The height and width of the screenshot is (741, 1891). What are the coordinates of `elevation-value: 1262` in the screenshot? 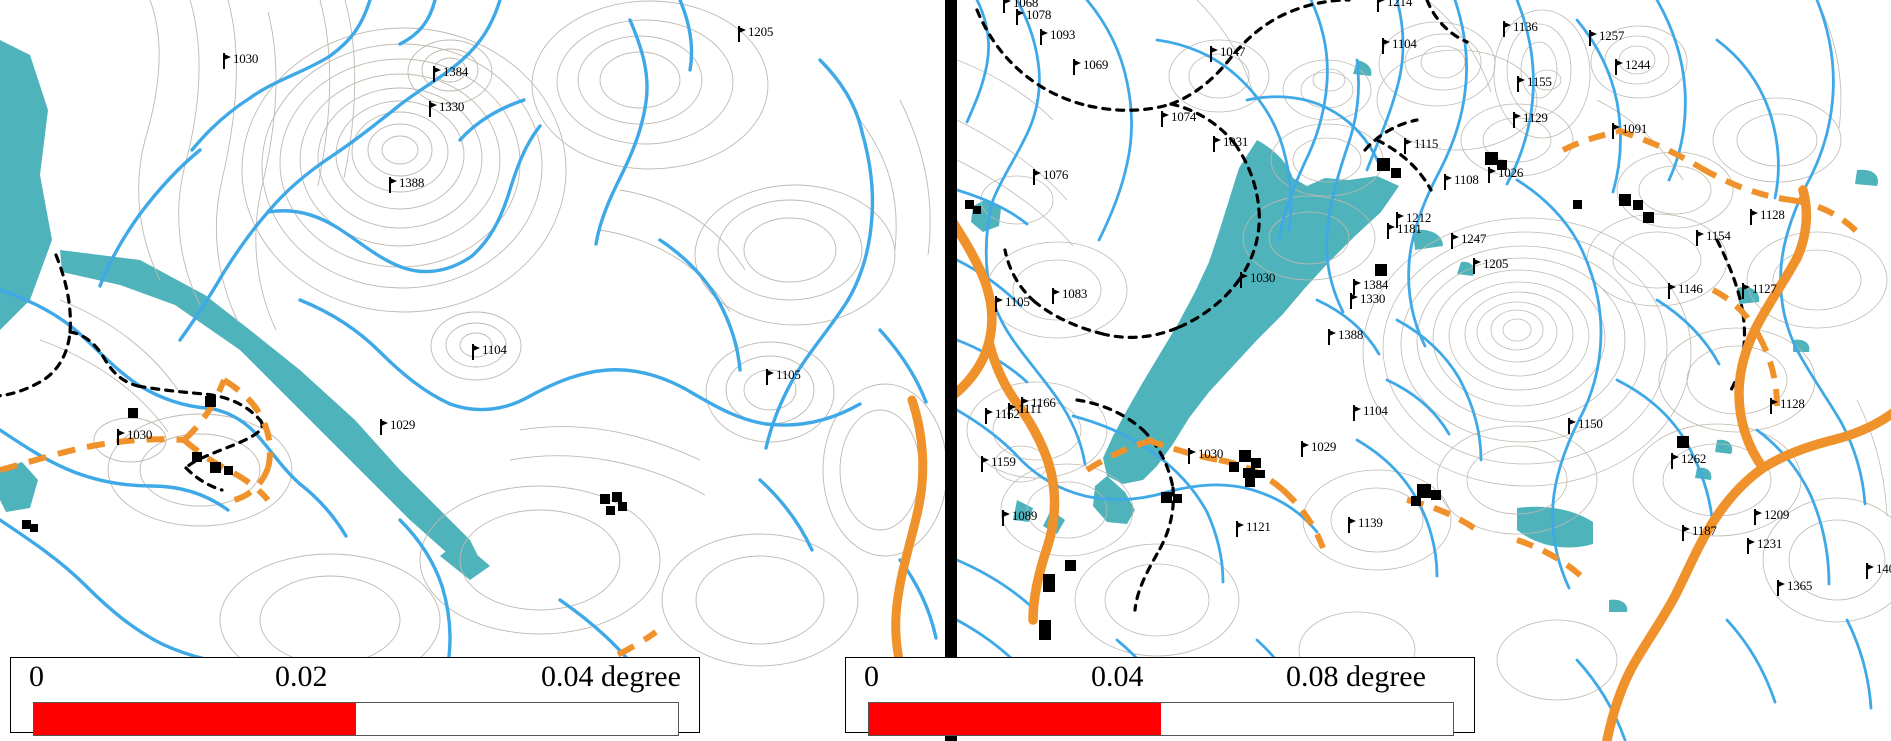 It's located at (1694, 458).